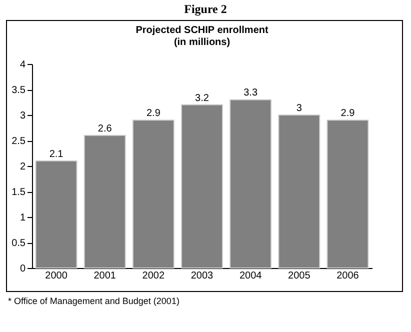 The image size is (411, 332). I want to click on y-tick-label: 1, so click(23, 218).